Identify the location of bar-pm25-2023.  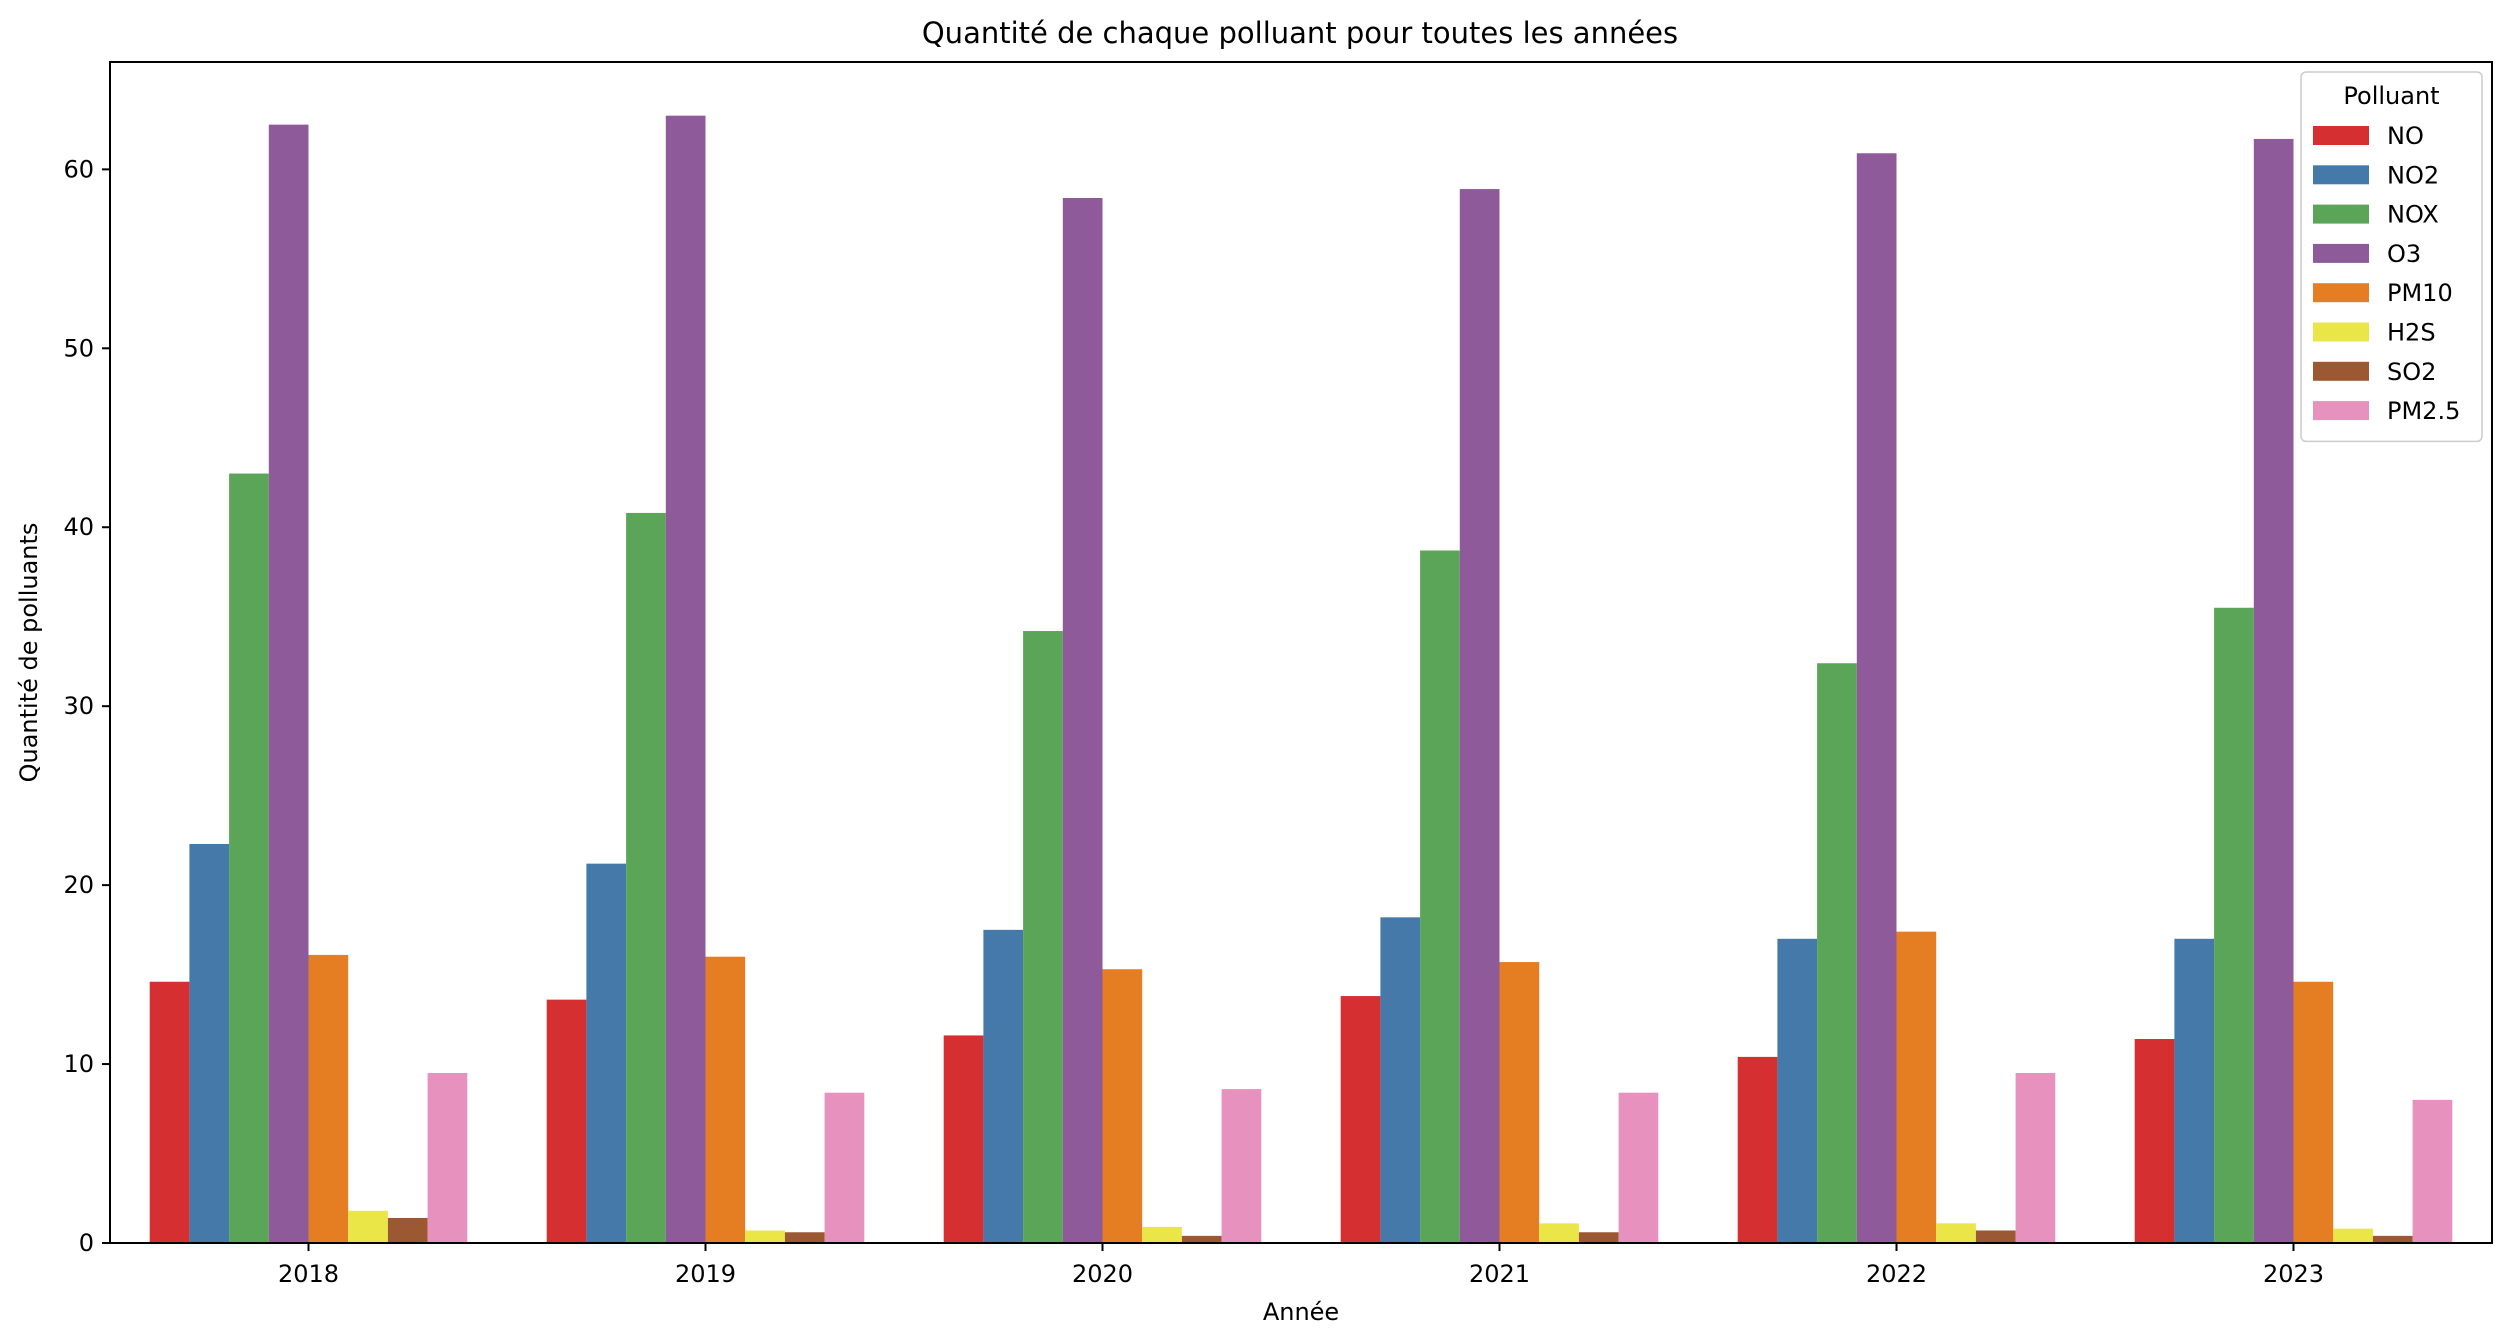
(2432, 1171).